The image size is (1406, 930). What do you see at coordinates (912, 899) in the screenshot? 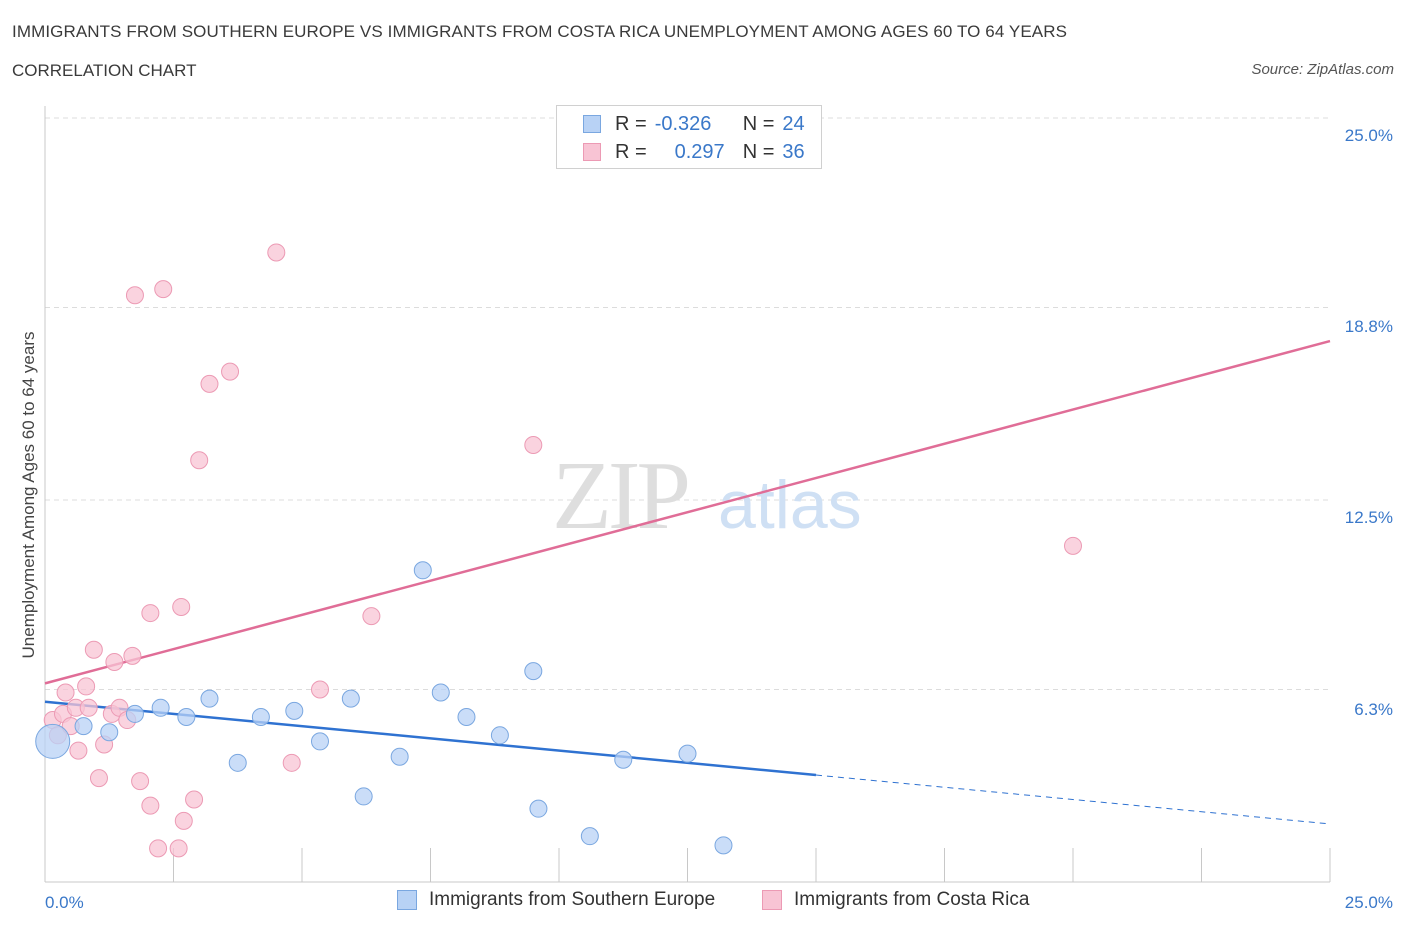
I see `legend-series-name: Immigrants from Costa Rica` at bounding box center [912, 899].